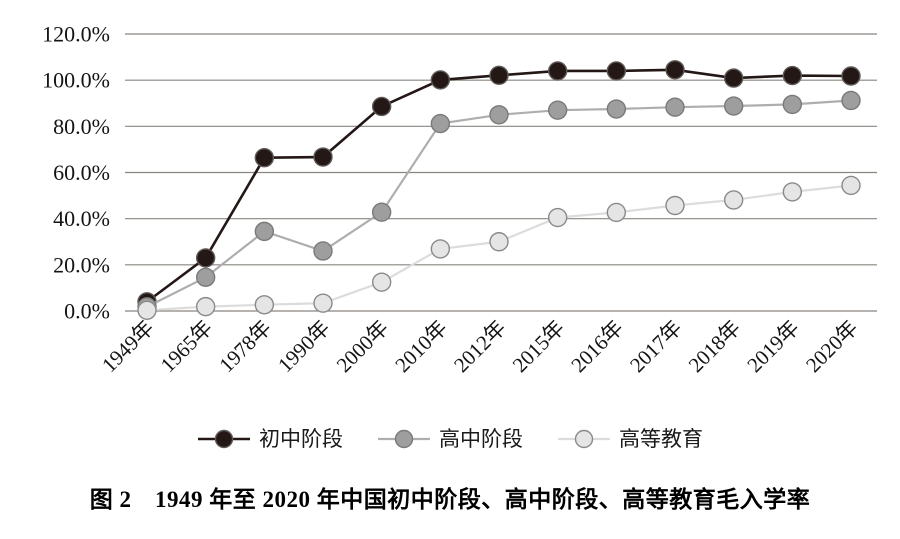  I want to click on legend-label-higher-education: 高等教育, so click(661, 438).